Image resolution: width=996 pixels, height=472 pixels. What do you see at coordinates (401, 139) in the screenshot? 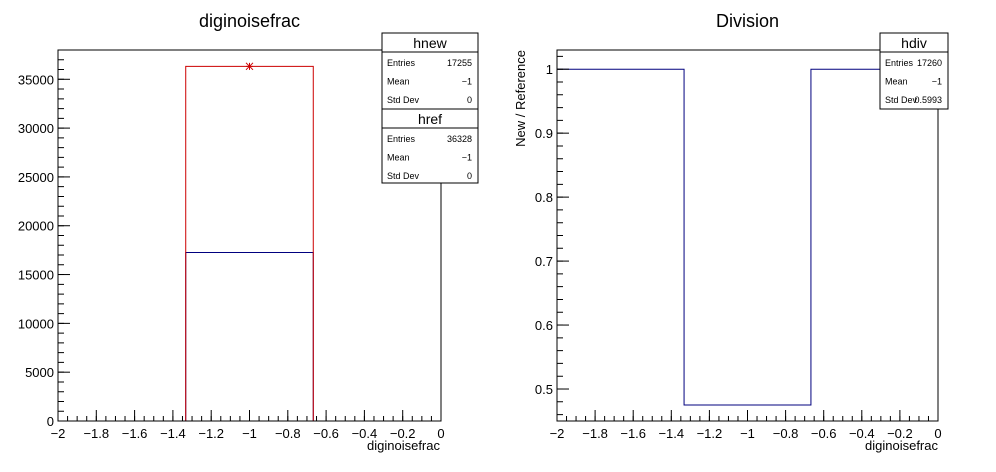
I see `chart1-statbox-href-row-0-label: Entries` at bounding box center [401, 139].